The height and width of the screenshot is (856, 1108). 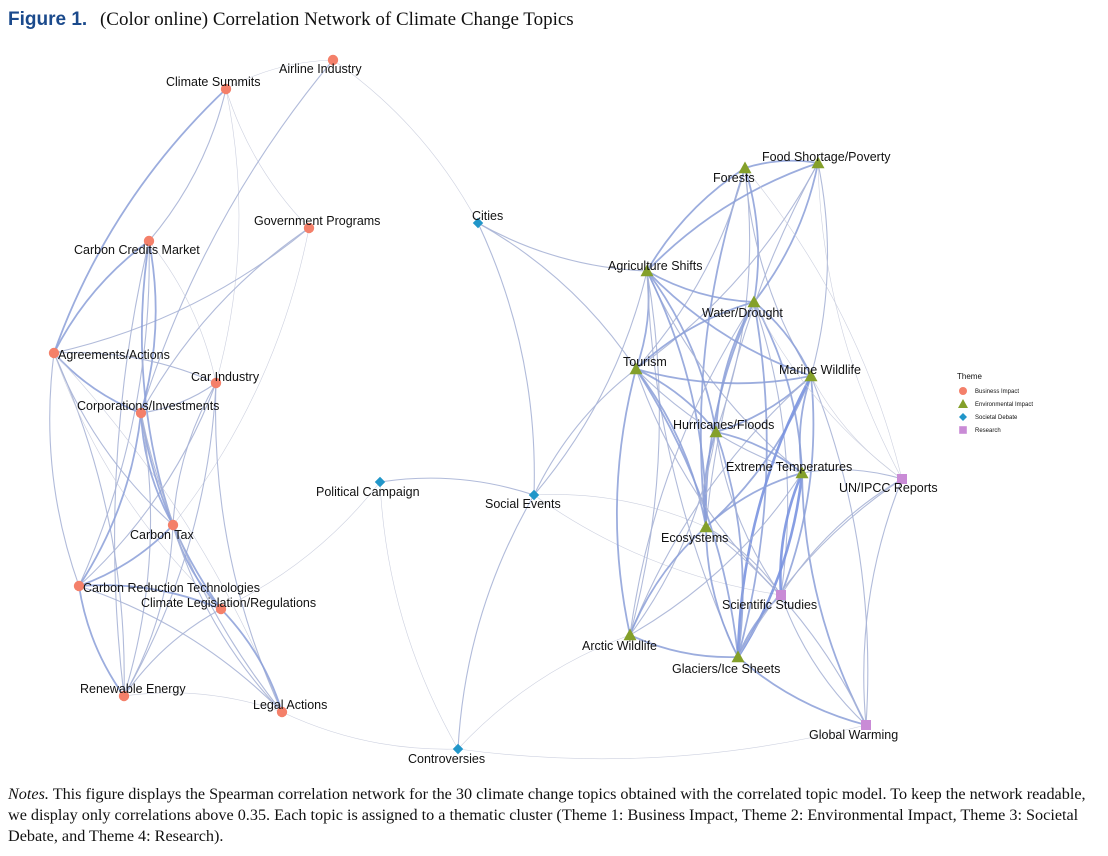 I want to click on figure-label: Figure 1., so click(x=48, y=19).